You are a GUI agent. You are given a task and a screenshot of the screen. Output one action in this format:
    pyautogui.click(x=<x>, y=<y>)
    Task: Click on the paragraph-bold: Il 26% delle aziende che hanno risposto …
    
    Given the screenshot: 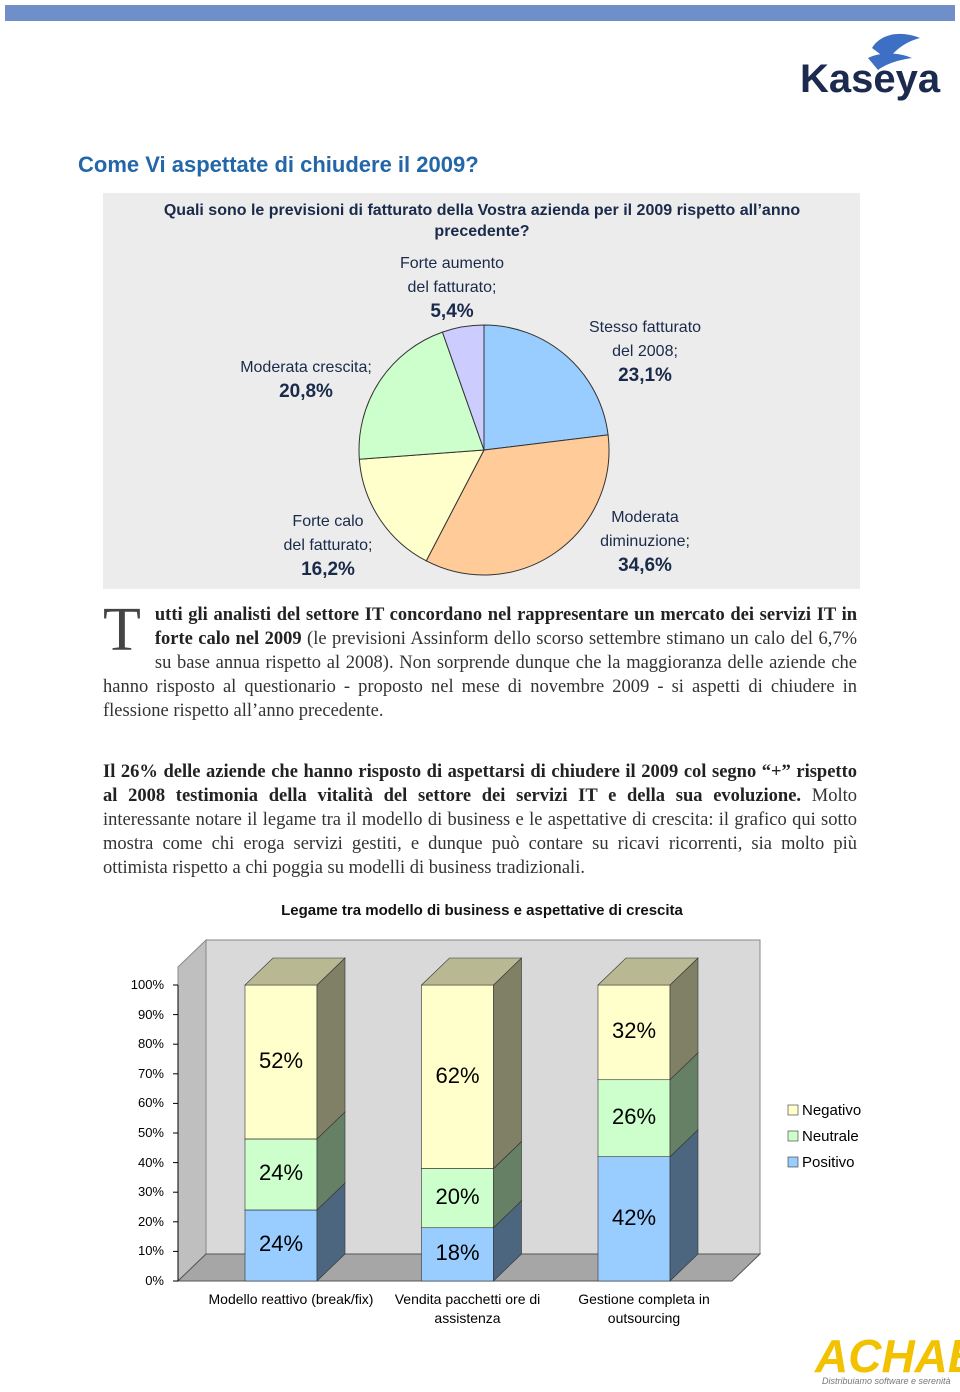 What is the action you would take?
    pyautogui.click(x=480, y=784)
    